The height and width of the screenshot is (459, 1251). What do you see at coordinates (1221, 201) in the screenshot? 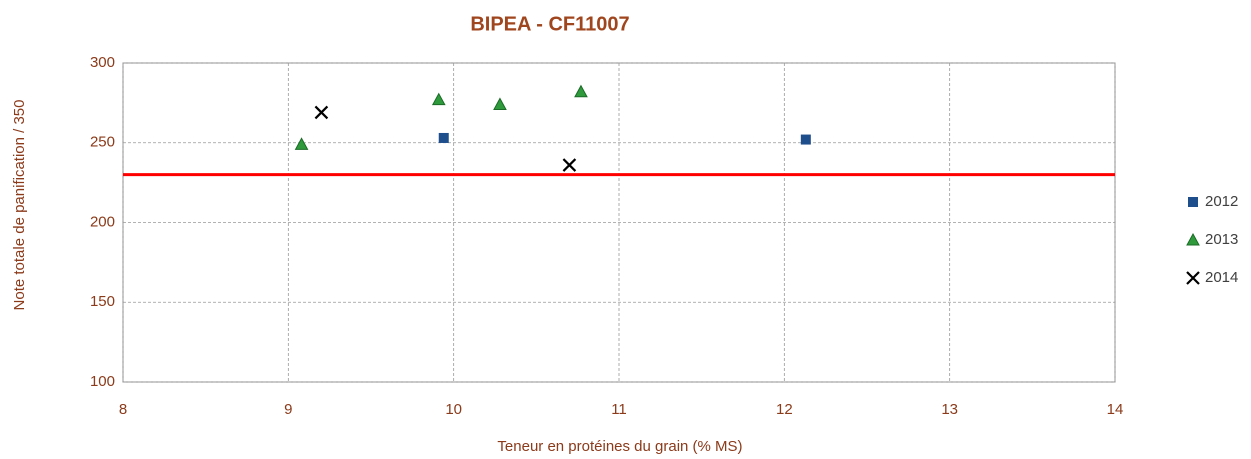
I see `legend-label: 2012` at bounding box center [1221, 201].